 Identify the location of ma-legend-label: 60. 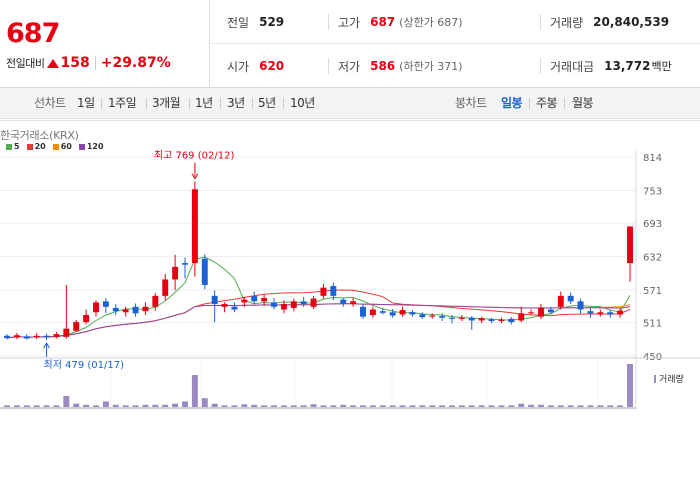
(66, 146).